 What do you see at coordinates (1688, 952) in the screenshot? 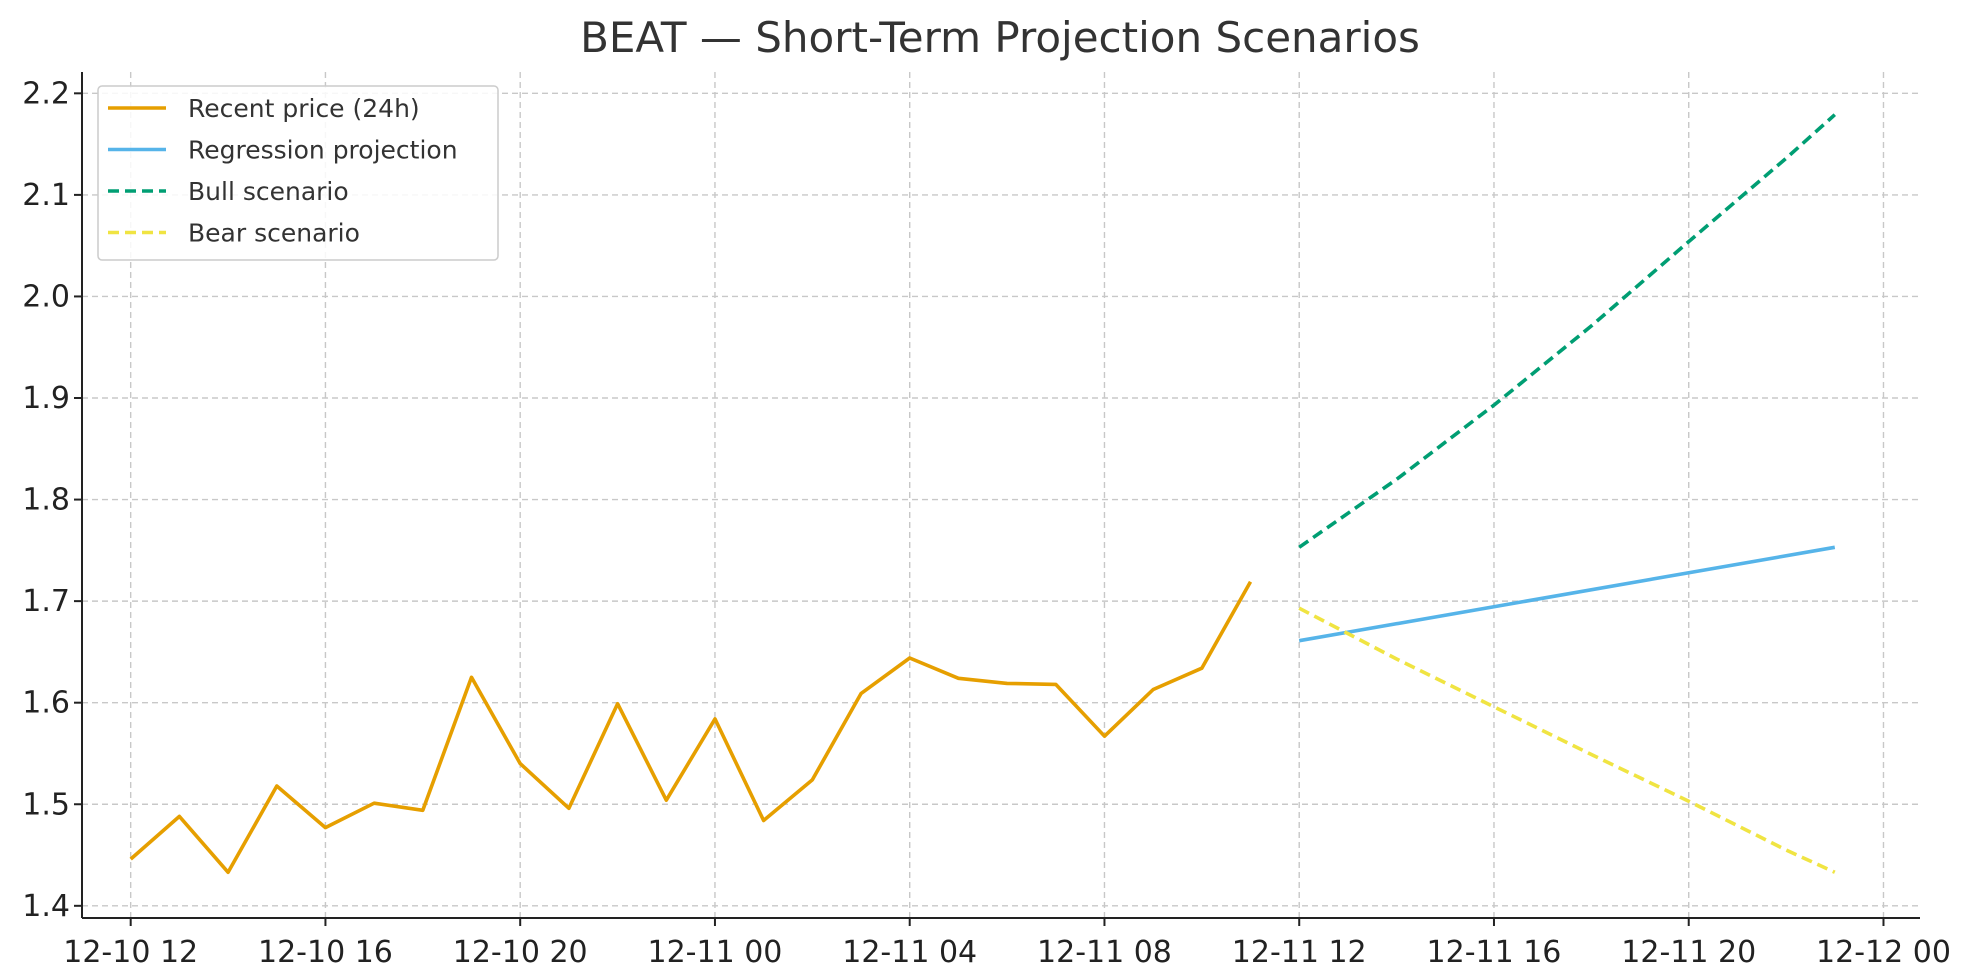
I see `x-tick-label: 12-11 20` at bounding box center [1688, 952].